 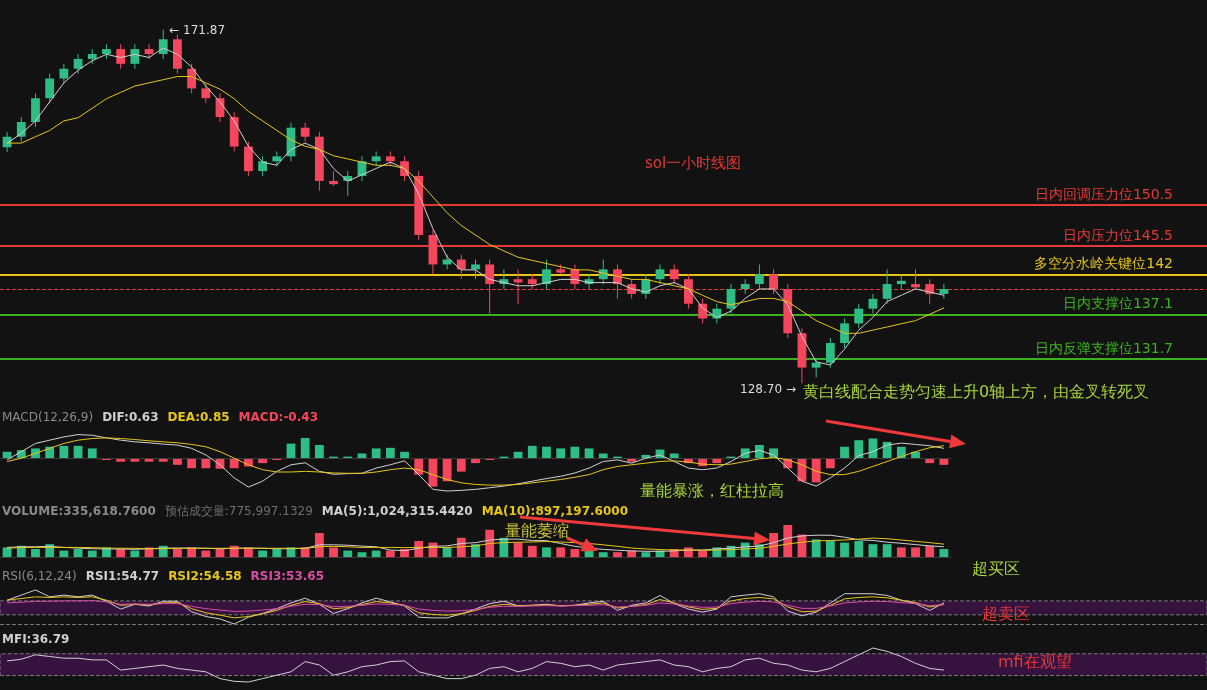 I want to click on annotation: 量能萎缩, so click(x=537, y=530).